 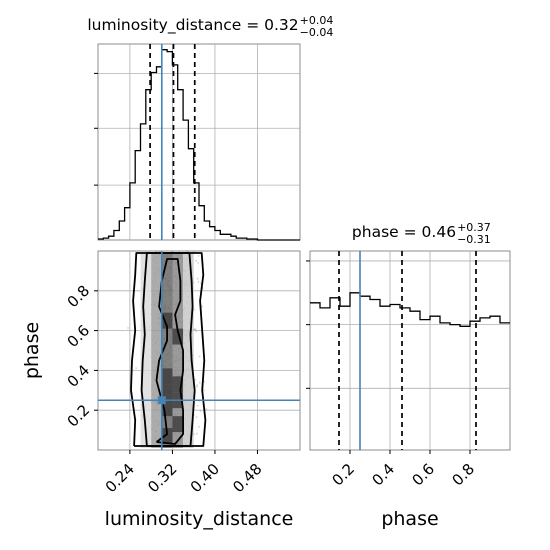 What do you see at coordinates (120, 478) in the screenshot?
I see `density-xtick-label: 0.24` at bounding box center [120, 478].